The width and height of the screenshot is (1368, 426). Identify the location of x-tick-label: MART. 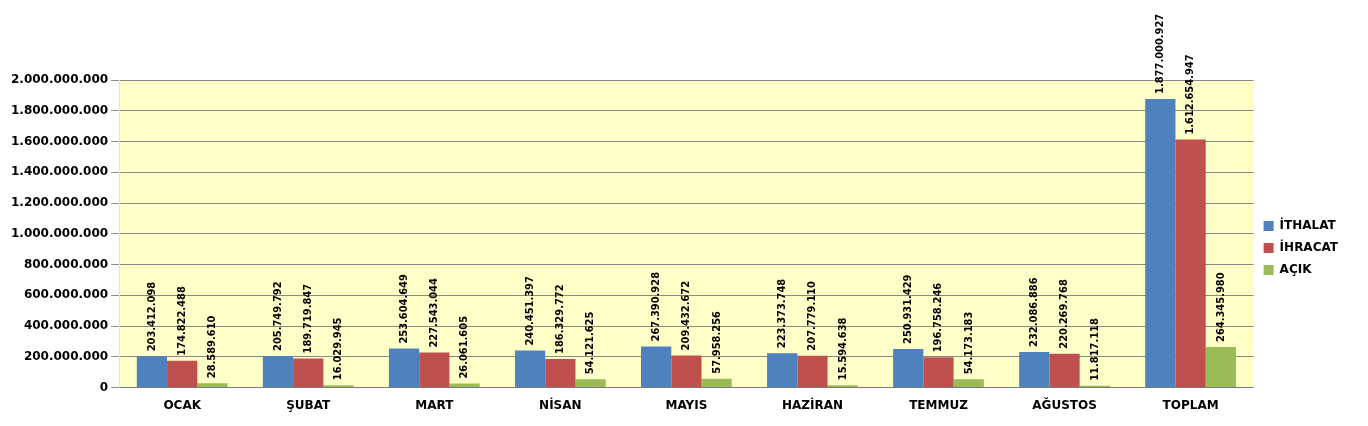
(435, 404).